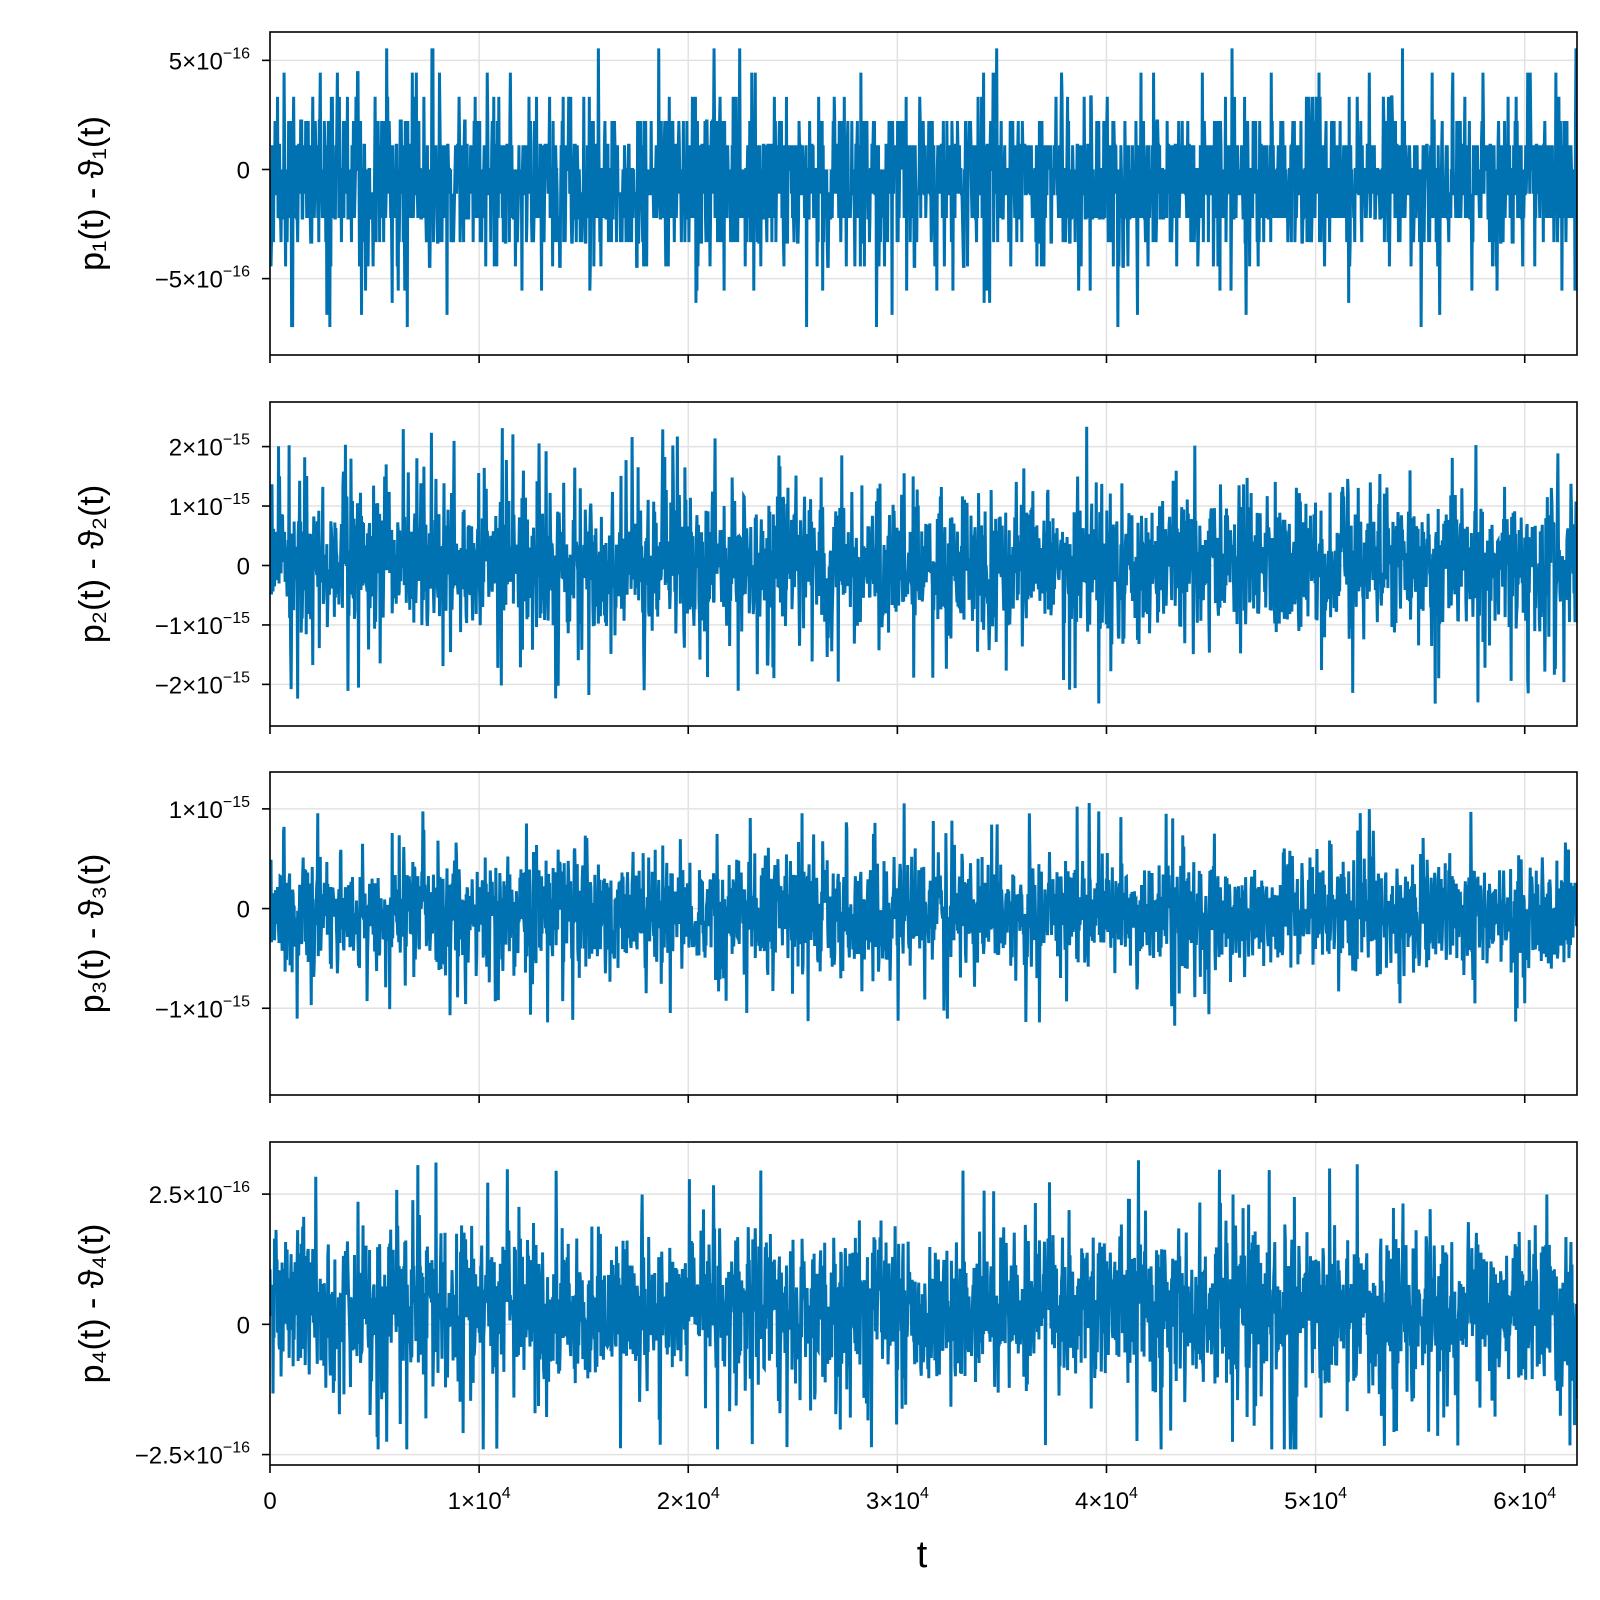  What do you see at coordinates (92, 1304) in the screenshot?
I see `y-axis-label: p₄(t) - ϑ₄(t)` at bounding box center [92, 1304].